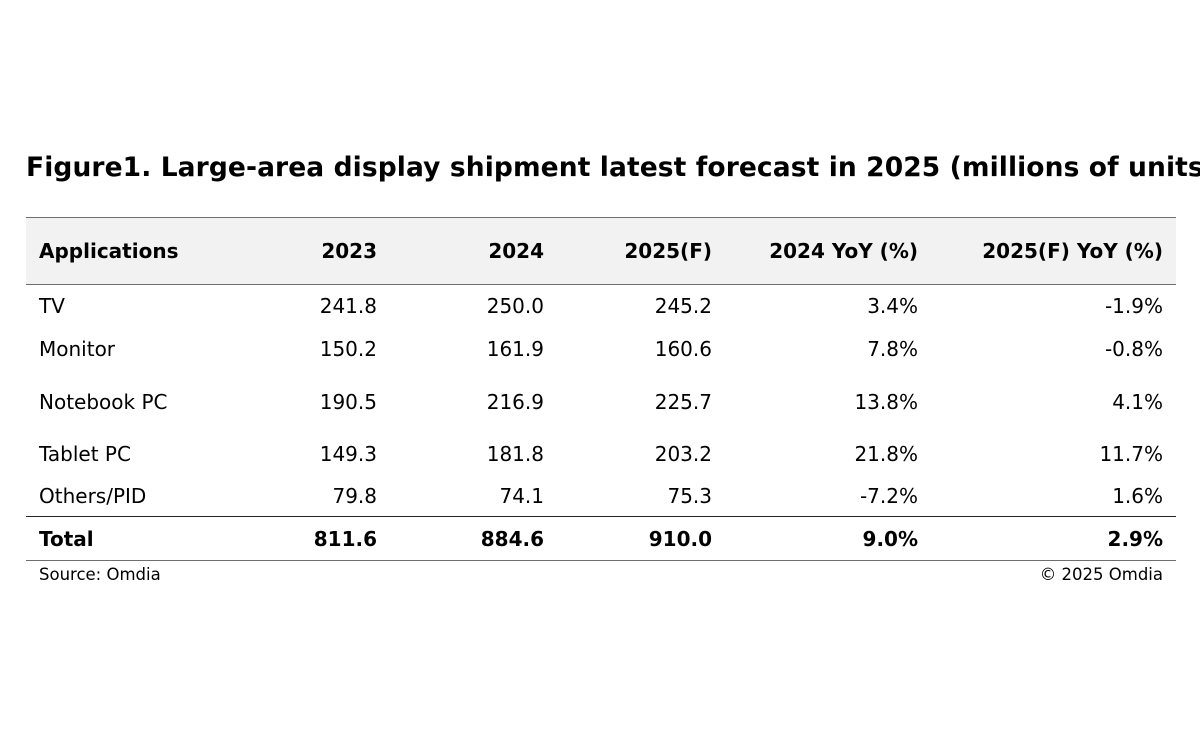 The height and width of the screenshot is (750, 1200). Describe the element at coordinates (601, 306) in the screenshot. I see `table-row: TV 241.8 250.0 245.2 3.4% -1.9%` at that location.